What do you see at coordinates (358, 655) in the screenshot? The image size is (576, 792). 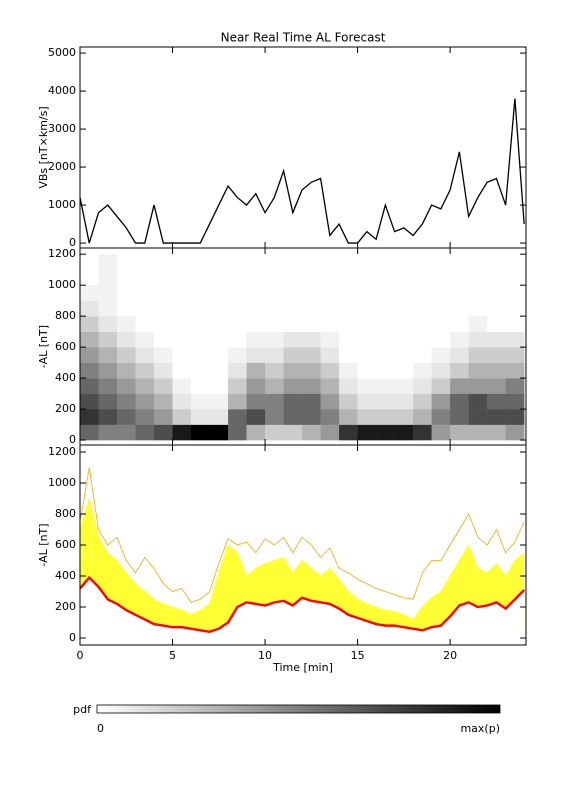 I see `x-tick-label: 15` at bounding box center [358, 655].